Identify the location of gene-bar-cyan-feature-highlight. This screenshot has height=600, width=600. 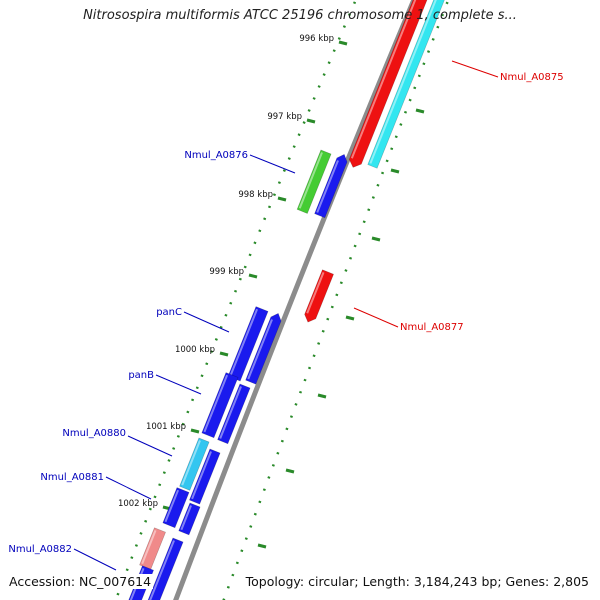
(403, 82).